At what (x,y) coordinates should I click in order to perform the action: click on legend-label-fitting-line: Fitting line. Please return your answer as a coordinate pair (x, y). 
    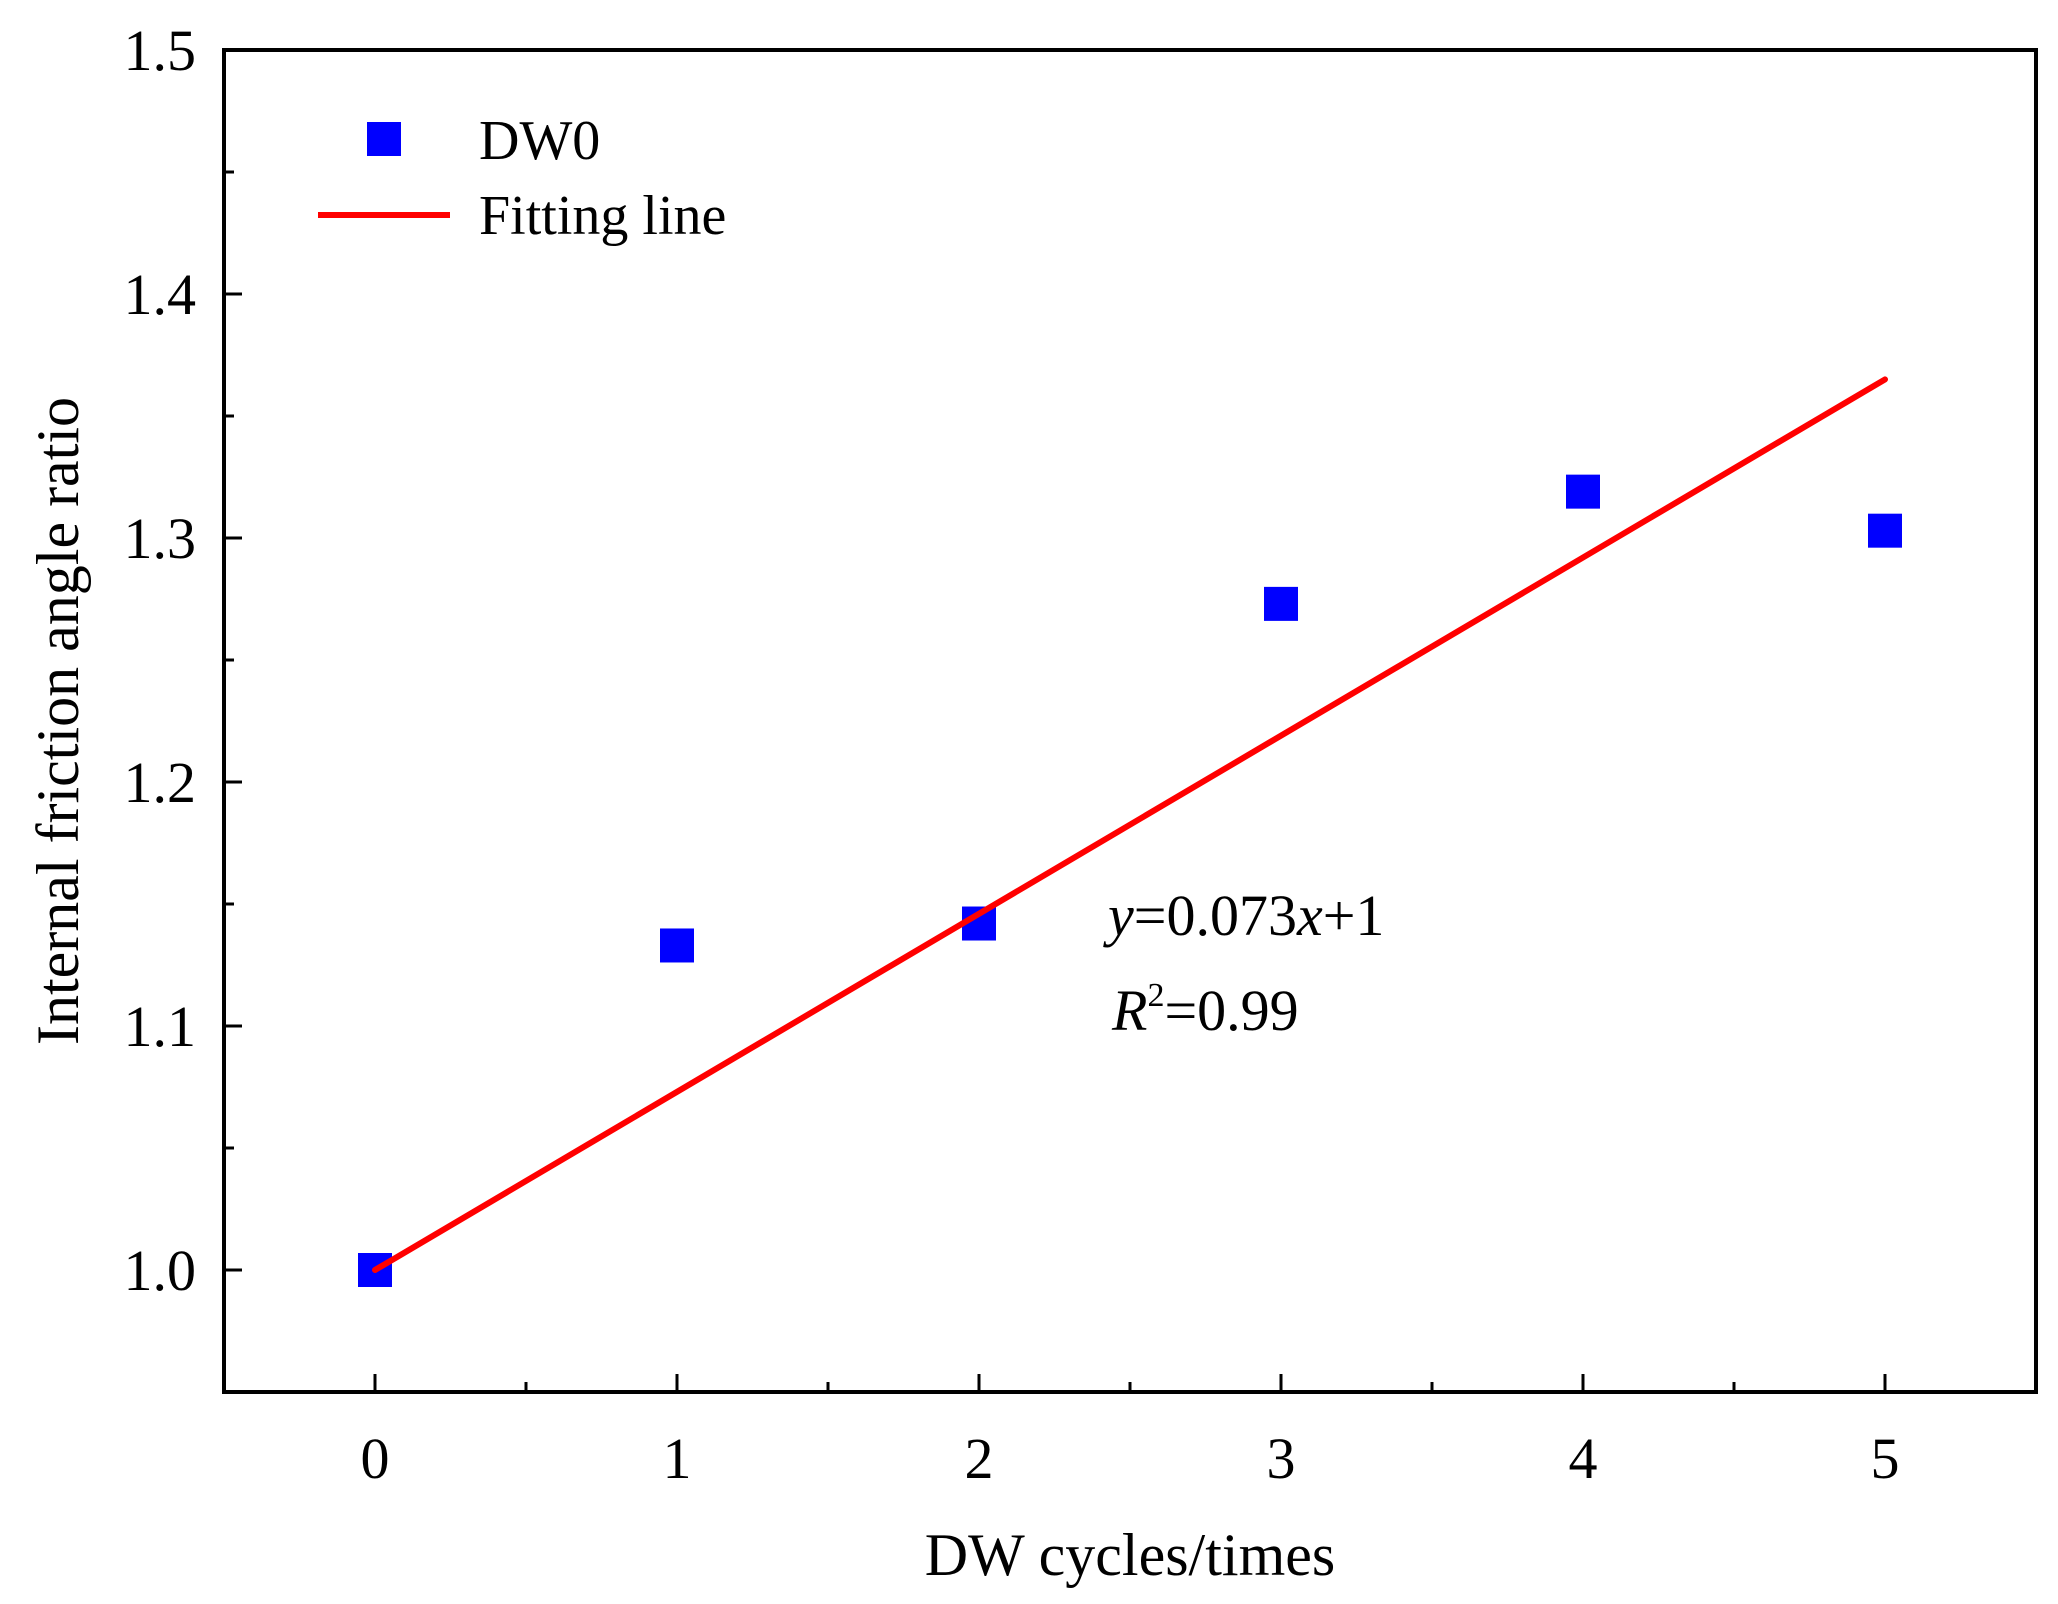
    Looking at the image, I should click on (602, 216).